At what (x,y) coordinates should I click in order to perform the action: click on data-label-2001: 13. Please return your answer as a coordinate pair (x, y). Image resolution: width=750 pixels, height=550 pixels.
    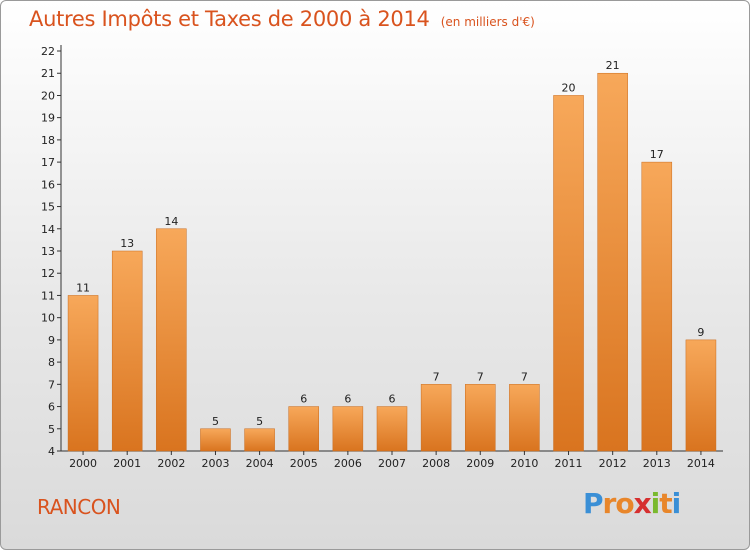
    Looking at the image, I should click on (127, 243).